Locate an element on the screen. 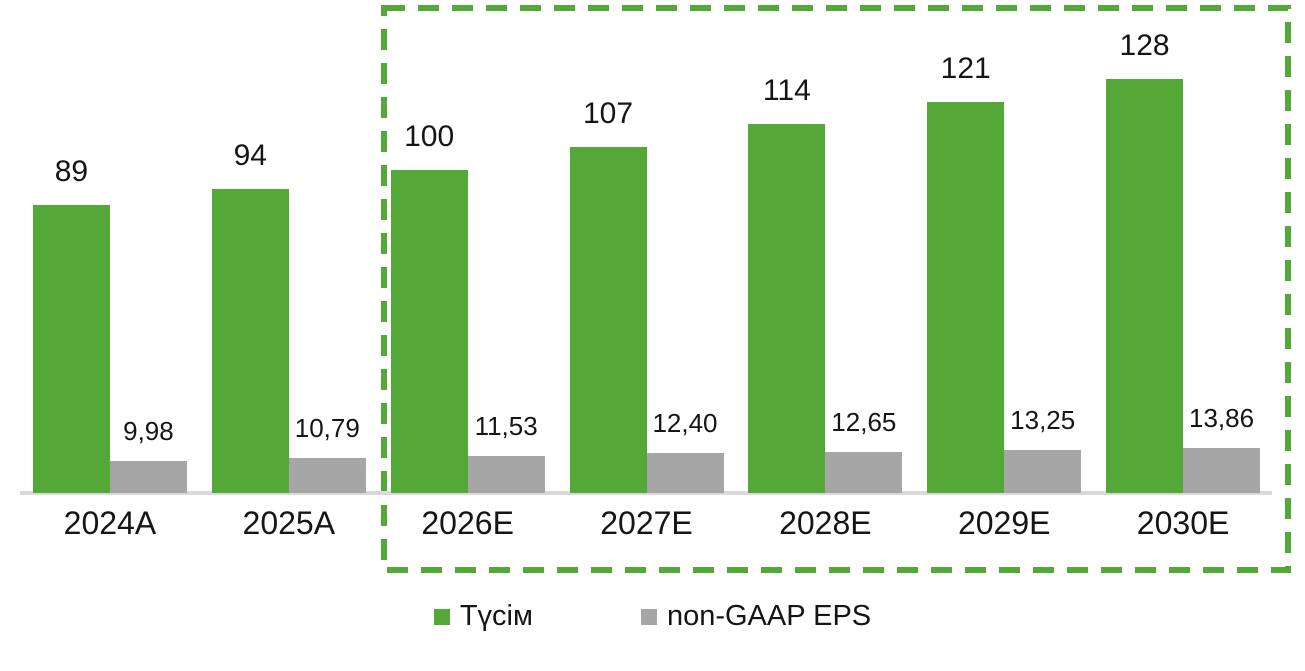 This screenshot has width=1305, height=671. legend-label-revenue: Түсім is located at coordinates (496, 616).